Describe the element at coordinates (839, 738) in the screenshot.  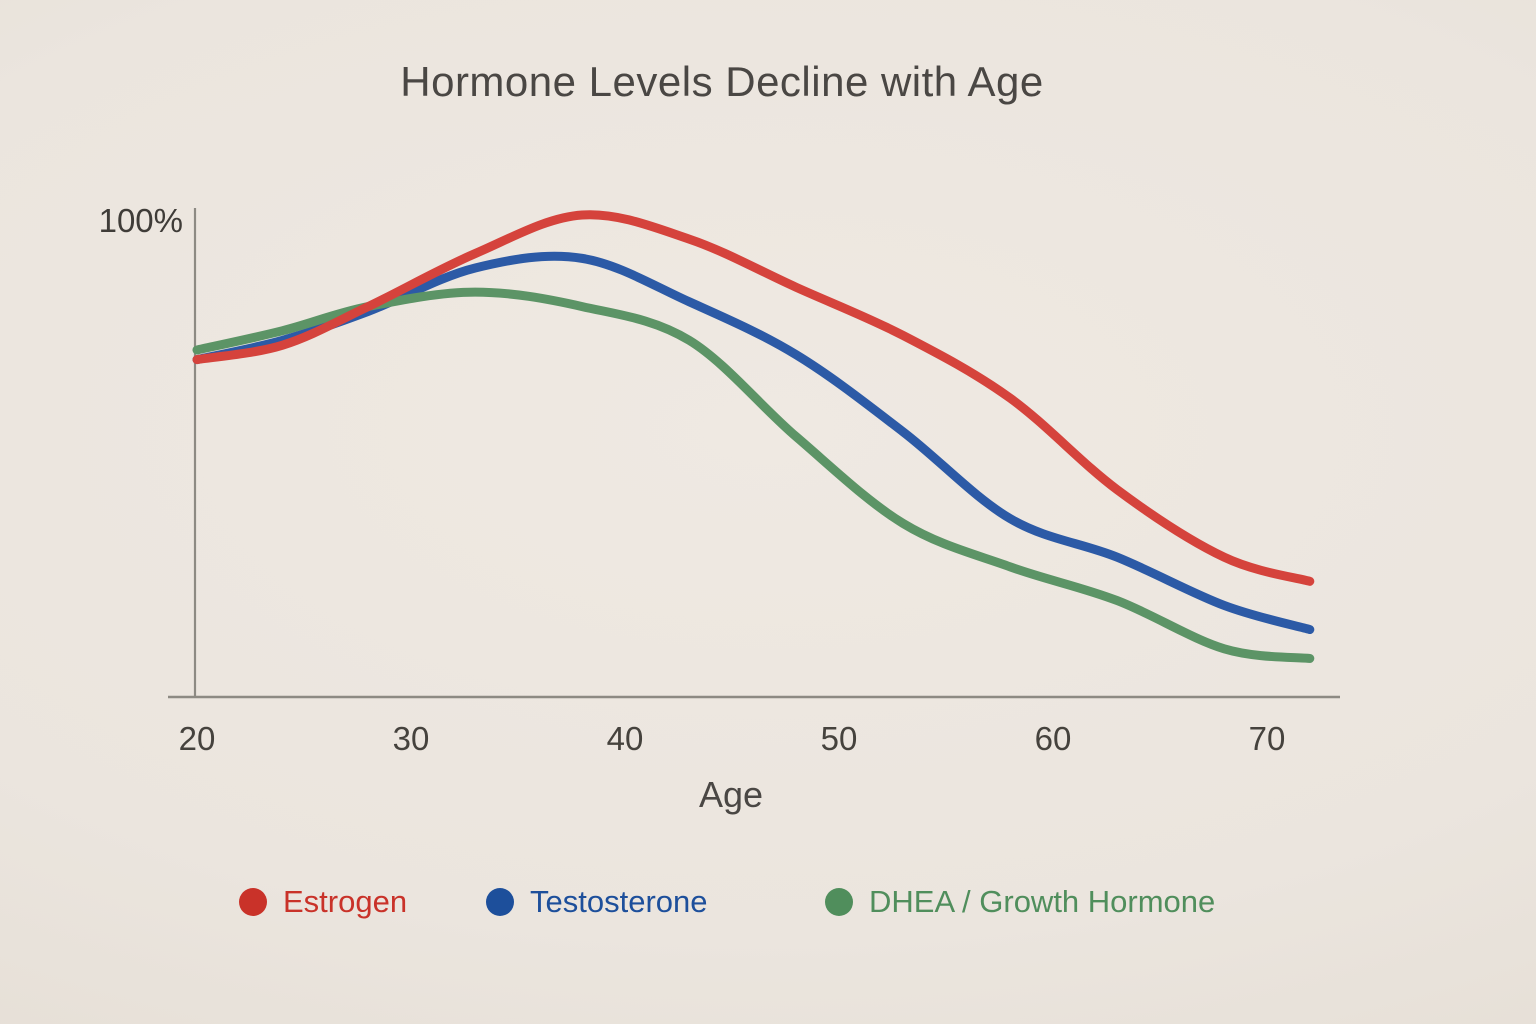
I see `x-tick-50: 50` at that location.